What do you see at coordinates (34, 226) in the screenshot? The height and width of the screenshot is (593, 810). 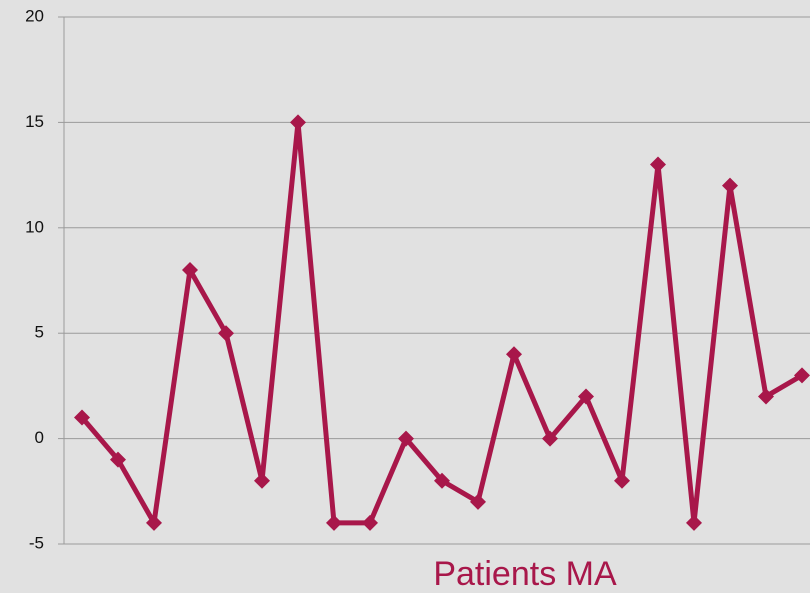 I see `y-tick-label: 10` at bounding box center [34, 226].